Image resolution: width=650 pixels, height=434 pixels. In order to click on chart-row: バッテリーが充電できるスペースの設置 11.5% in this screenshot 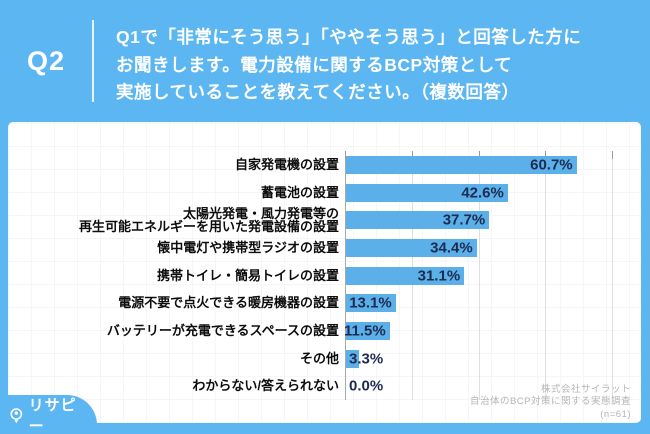, I will do `click(310, 331)`.